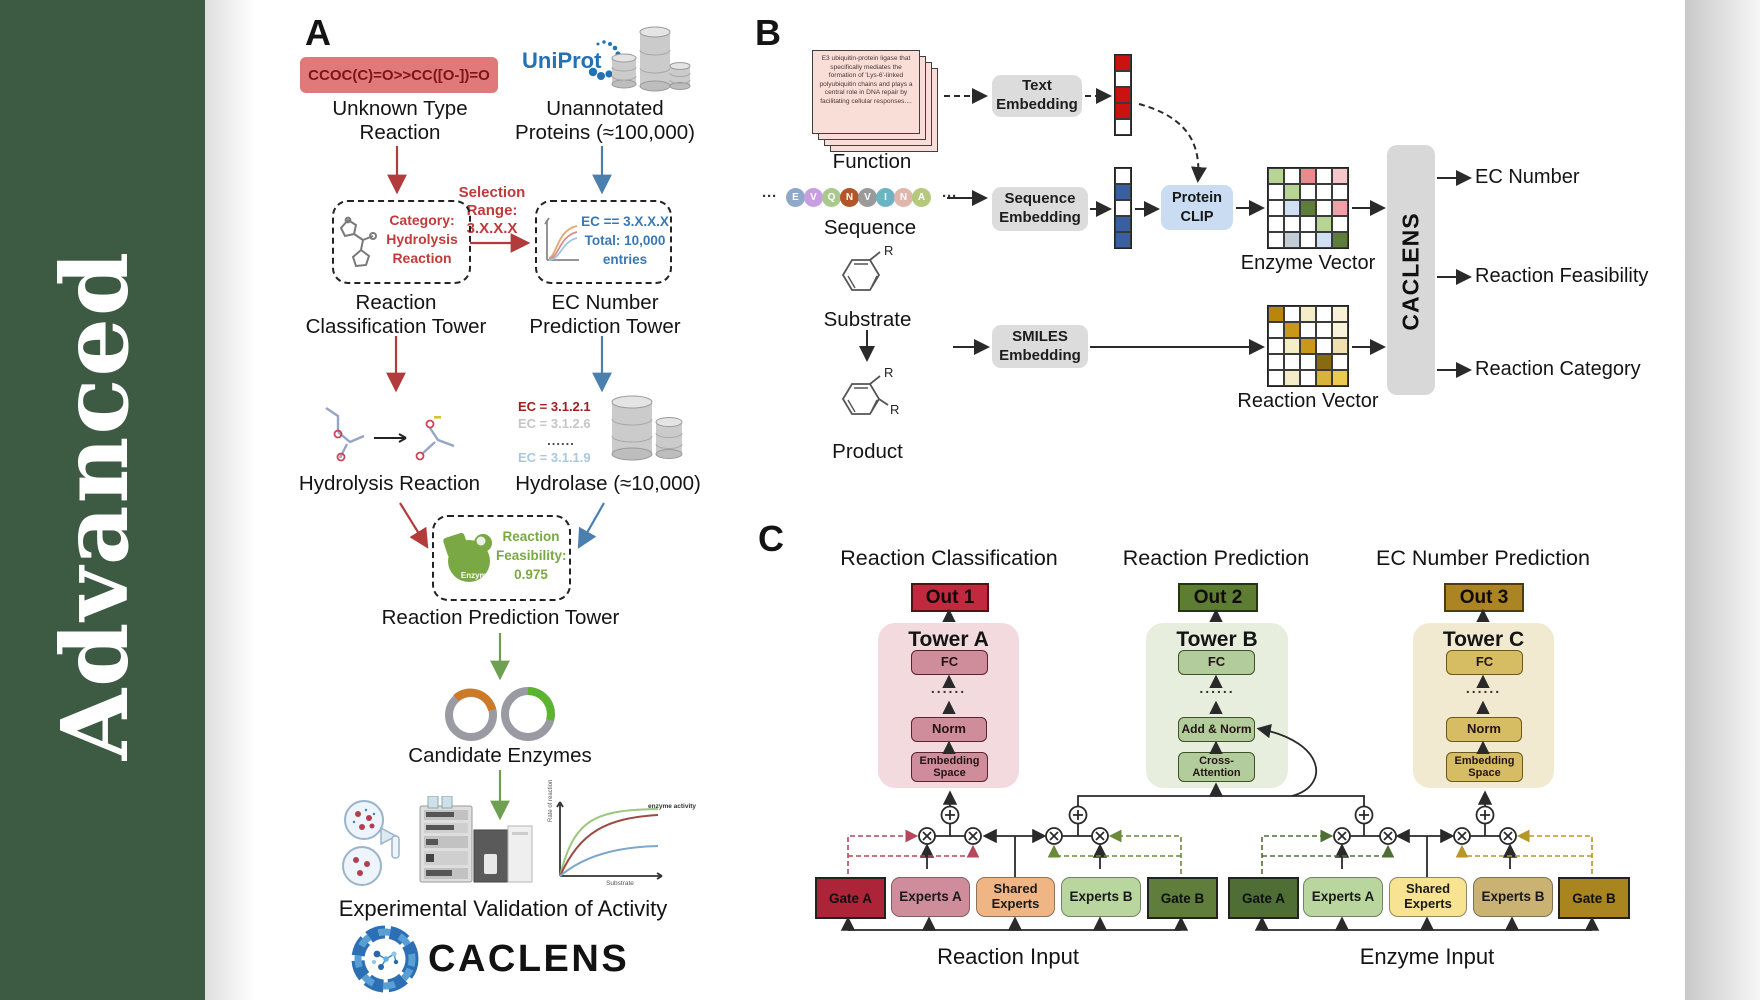 This screenshot has height=1000, width=1760. Describe the element at coordinates (385, 959) in the screenshot. I see `caclens-logo-icon` at that location.